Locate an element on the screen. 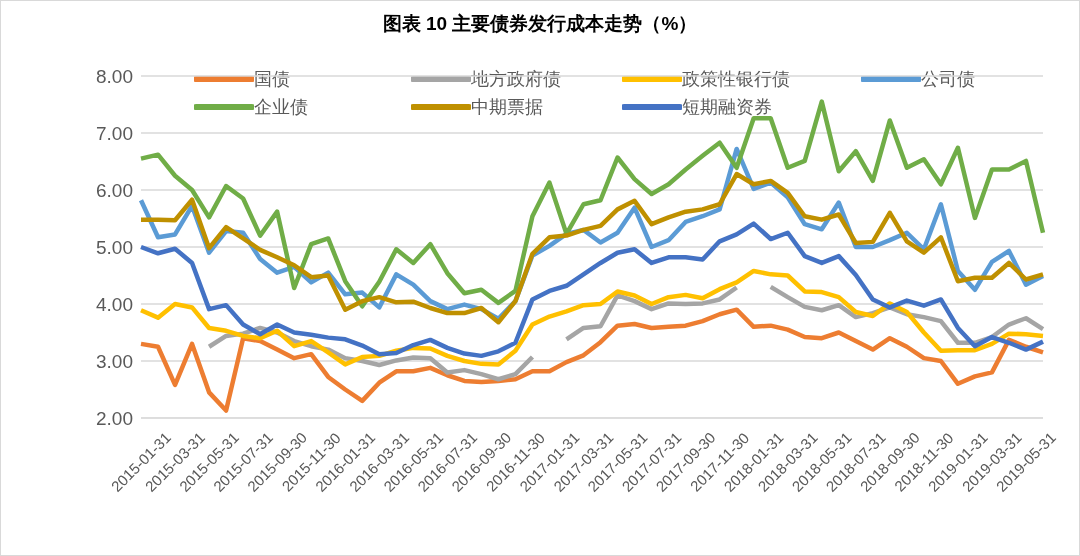 Image resolution: width=1080 pixels, height=556 pixels. line-series is located at coordinates (592, 317).